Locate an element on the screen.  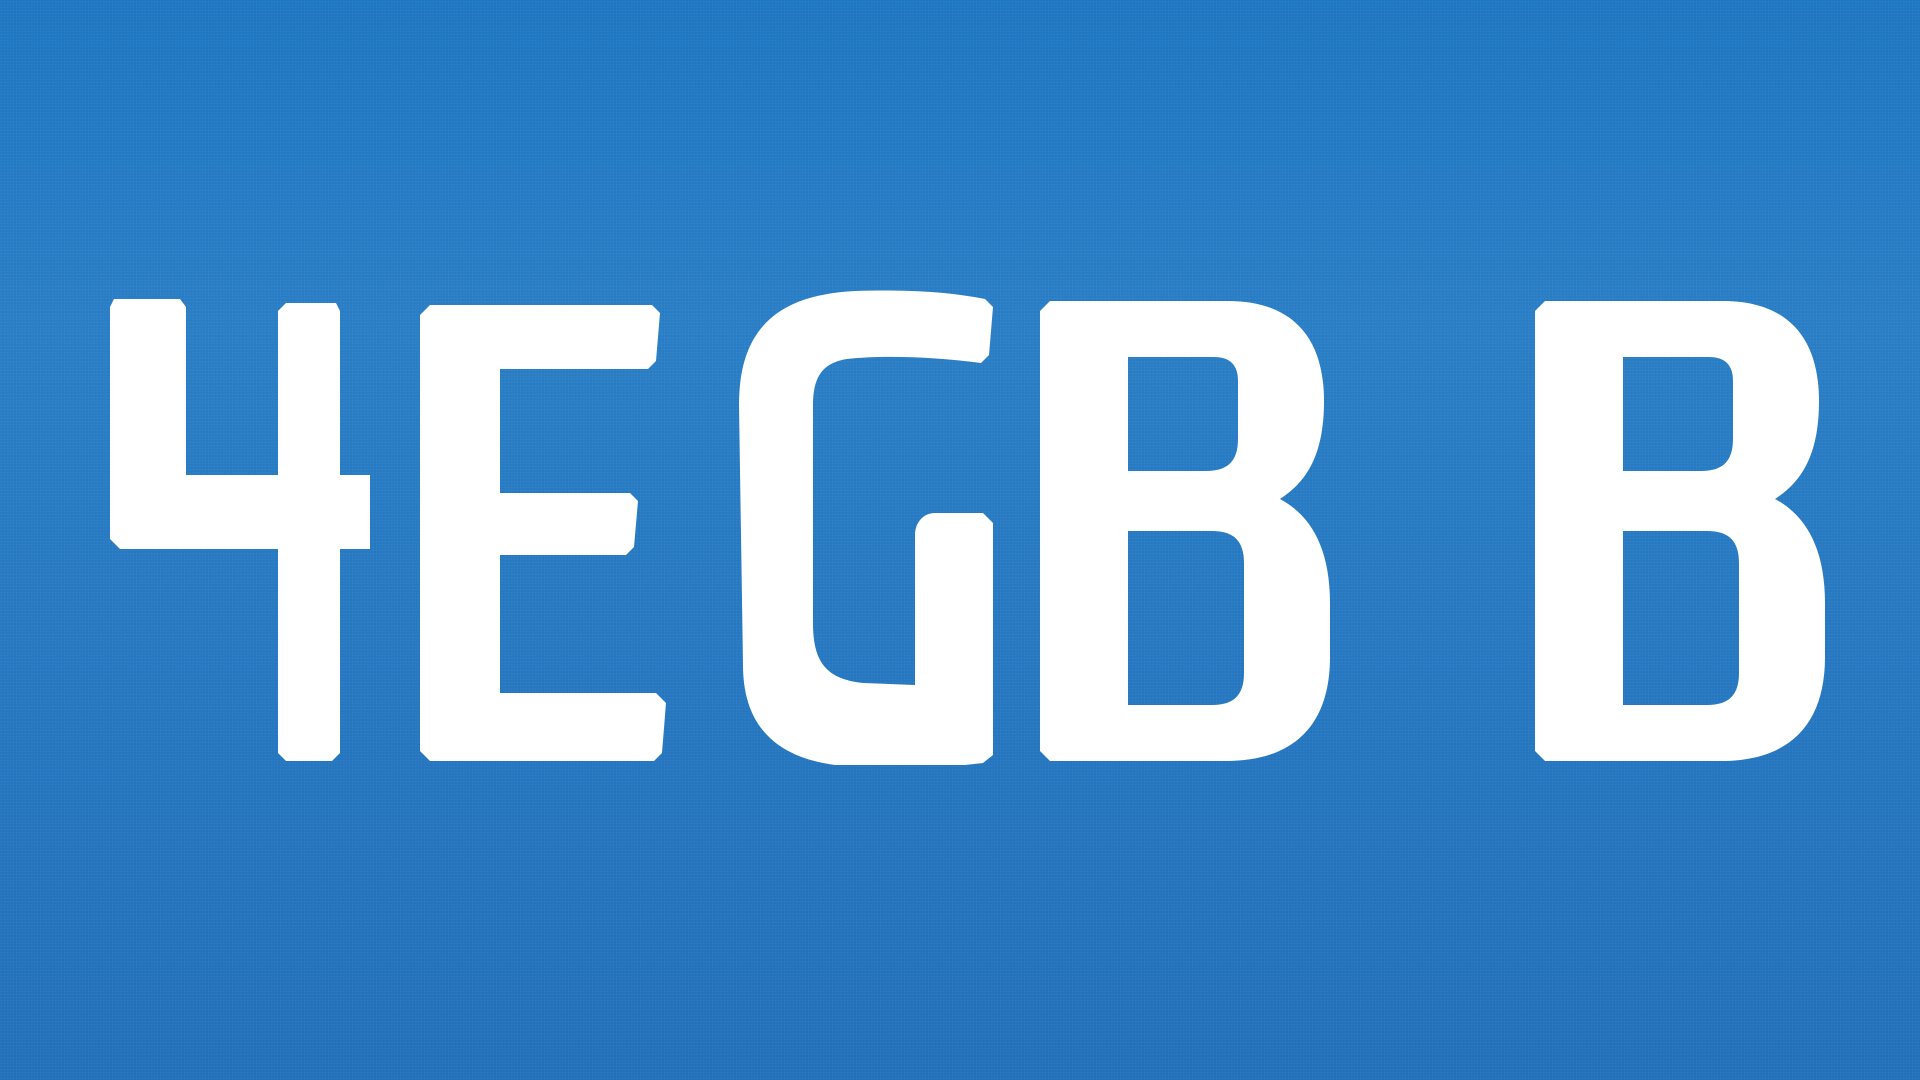
headline-char-B1 is located at coordinates (1185, 525).